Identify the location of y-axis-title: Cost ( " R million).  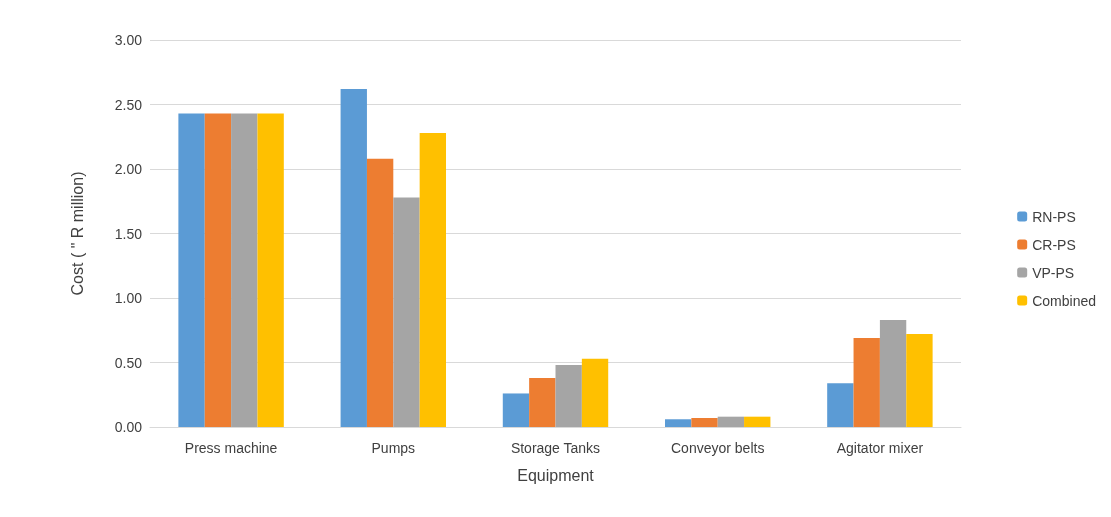
(77, 233).